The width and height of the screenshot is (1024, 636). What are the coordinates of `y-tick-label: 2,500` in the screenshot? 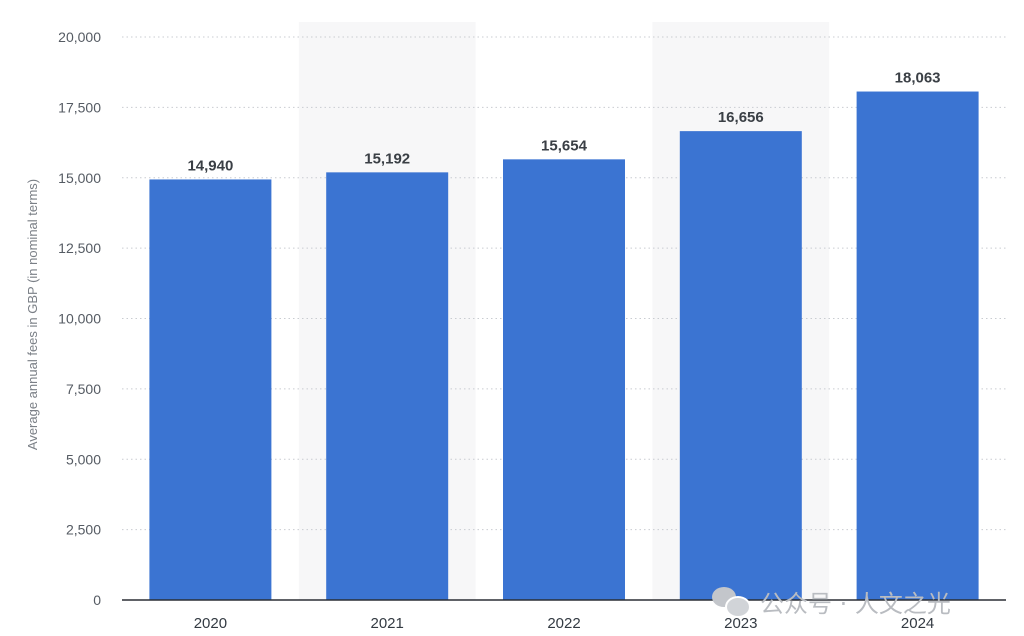 It's located at (83, 530).